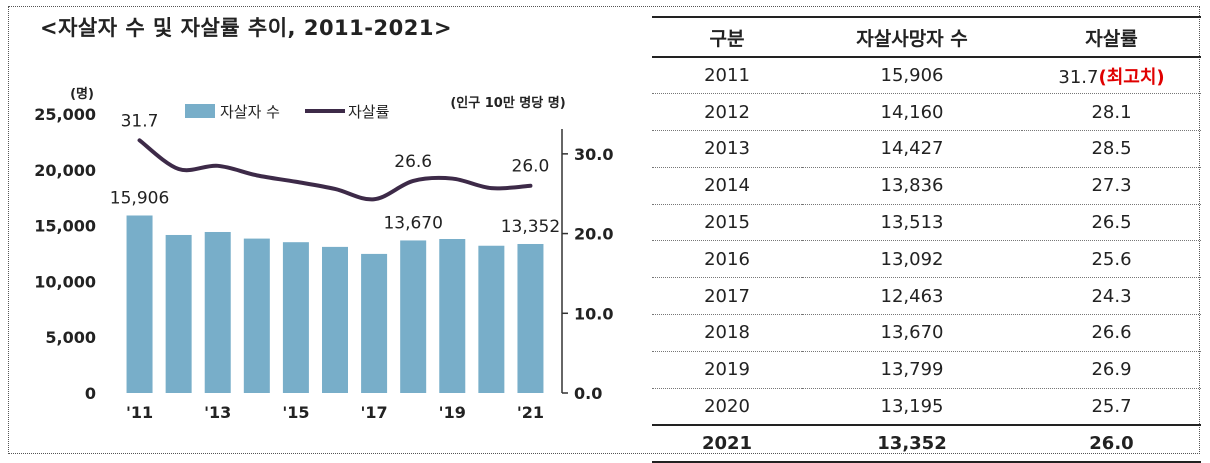  I want to click on cell-deaths: 14,160, so click(912, 112).